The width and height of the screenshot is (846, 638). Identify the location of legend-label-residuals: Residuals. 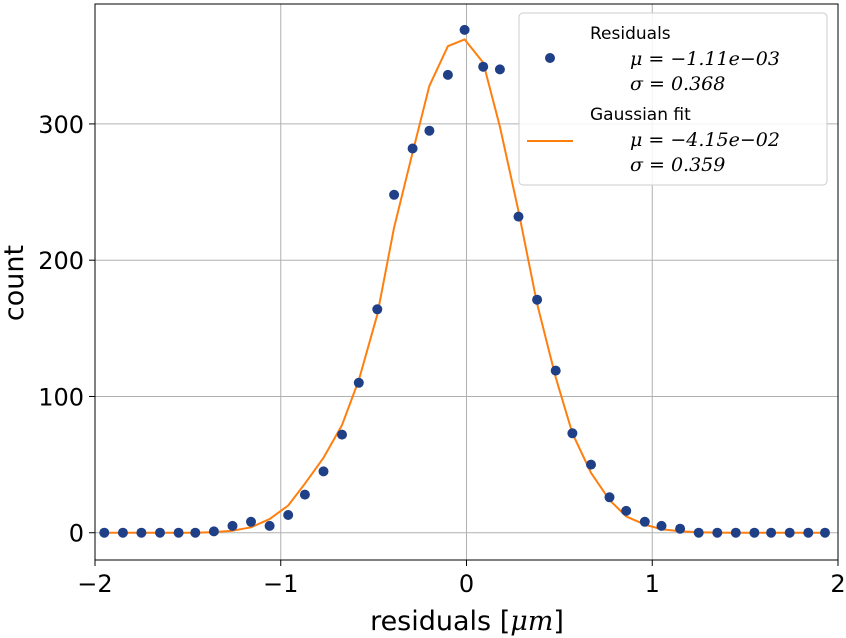
(630, 34).